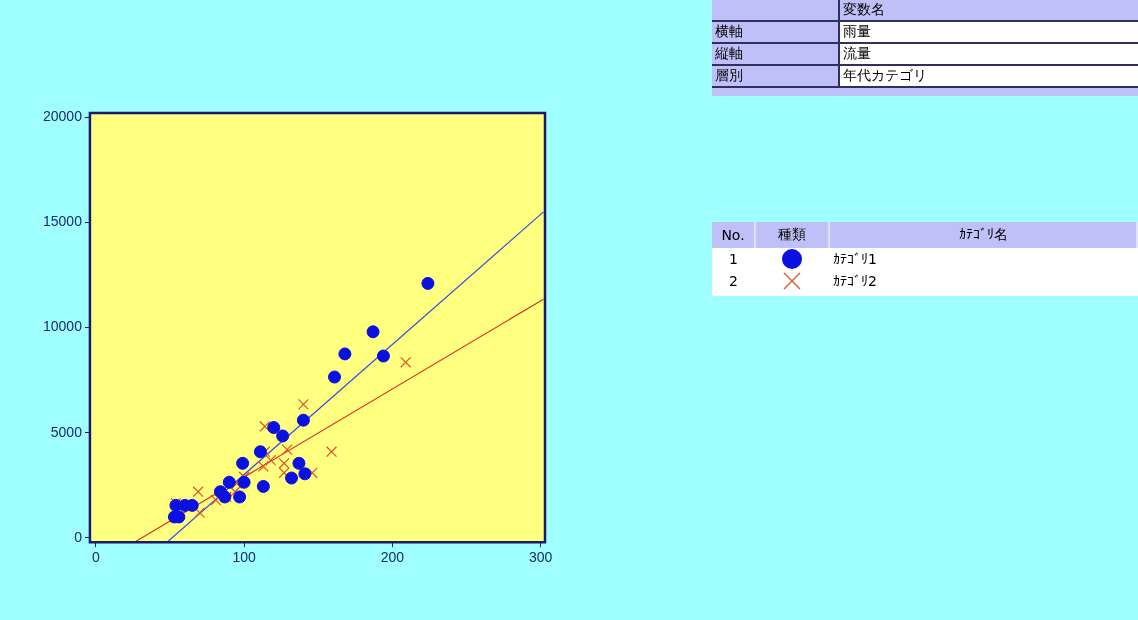  What do you see at coordinates (62, 221) in the screenshot?
I see `y-tick-label: 15000` at bounding box center [62, 221].